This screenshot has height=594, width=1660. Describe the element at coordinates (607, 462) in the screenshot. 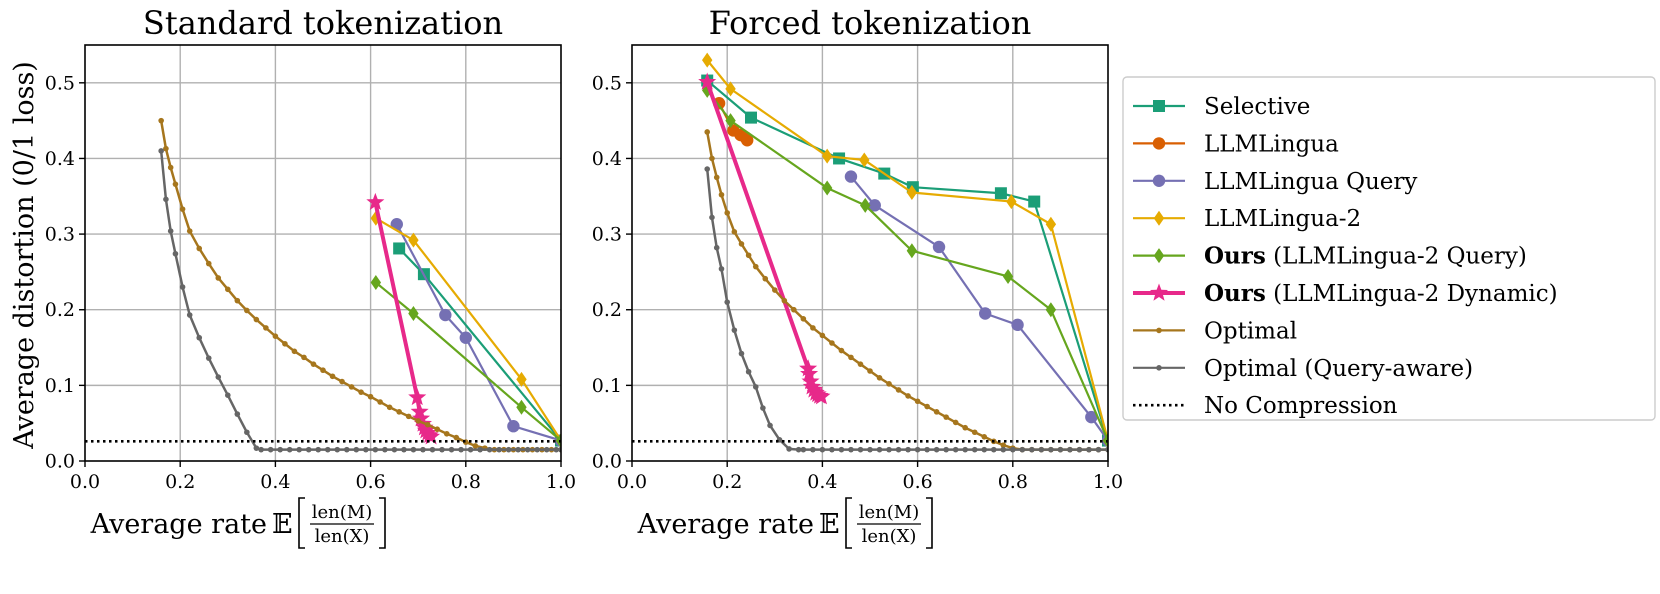

I see `y-tick-label: 0.0` at that location.